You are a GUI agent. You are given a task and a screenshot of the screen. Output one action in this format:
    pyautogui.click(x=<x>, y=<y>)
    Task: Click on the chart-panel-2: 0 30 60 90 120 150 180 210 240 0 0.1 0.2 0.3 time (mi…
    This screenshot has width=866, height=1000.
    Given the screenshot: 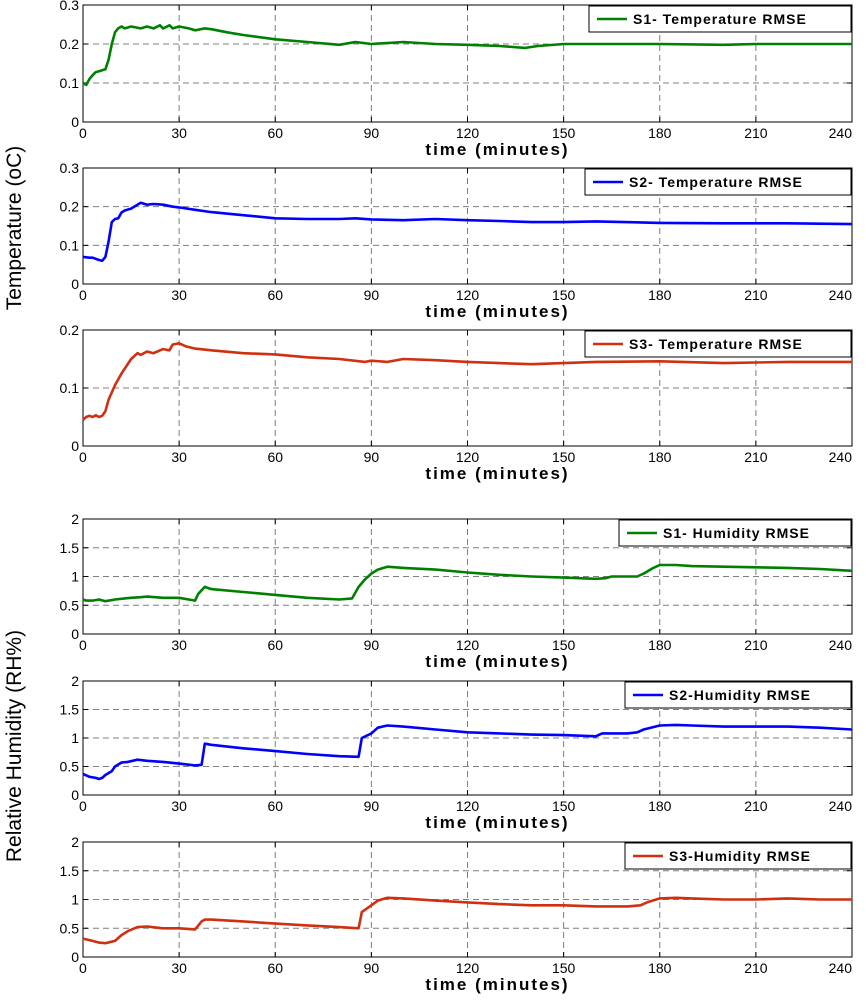 What is the action you would take?
    pyautogui.click(x=456, y=240)
    